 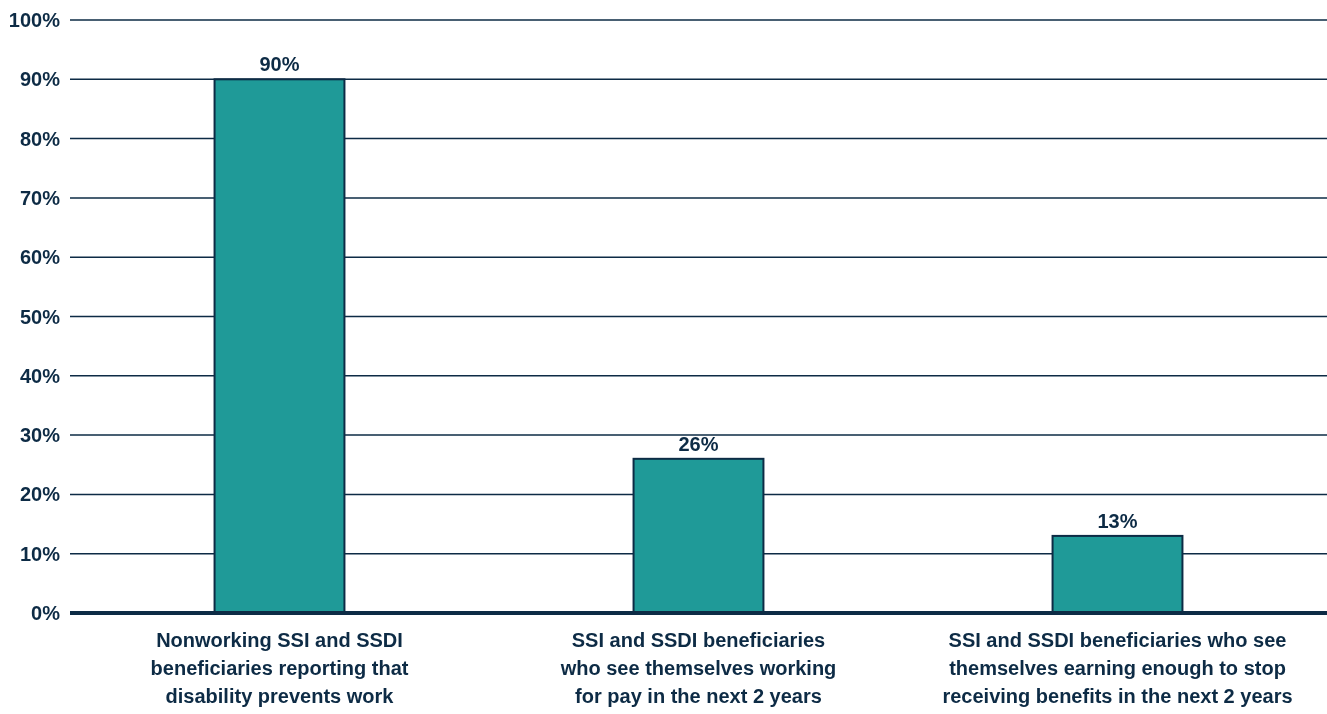 What do you see at coordinates (40, 316) in the screenshot?
I see `y-tick-label: 50%` at bounding box center [40, 316].